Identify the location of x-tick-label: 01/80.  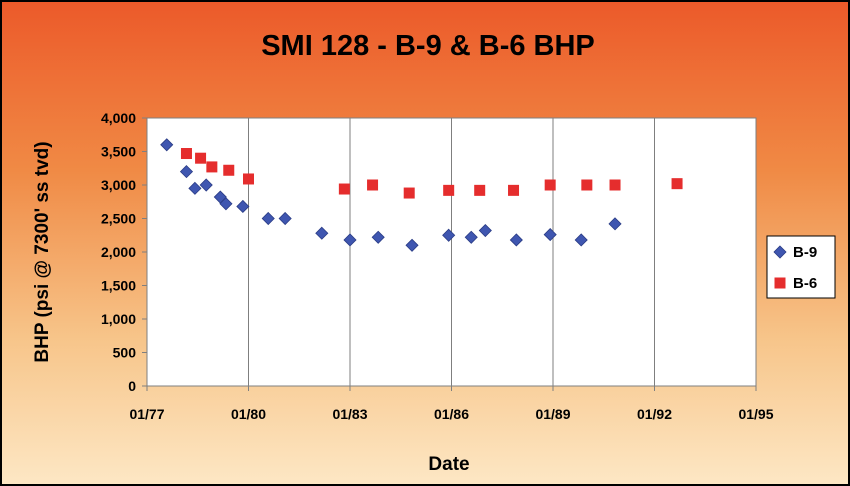
(248, 414).